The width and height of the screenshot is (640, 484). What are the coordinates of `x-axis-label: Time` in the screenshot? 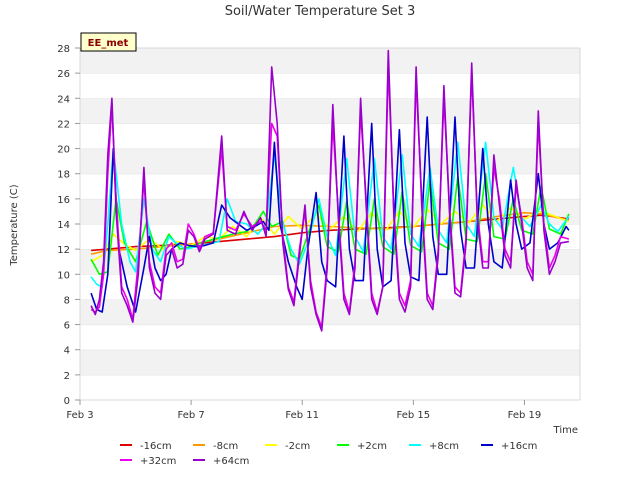 It's located at (565, 430).